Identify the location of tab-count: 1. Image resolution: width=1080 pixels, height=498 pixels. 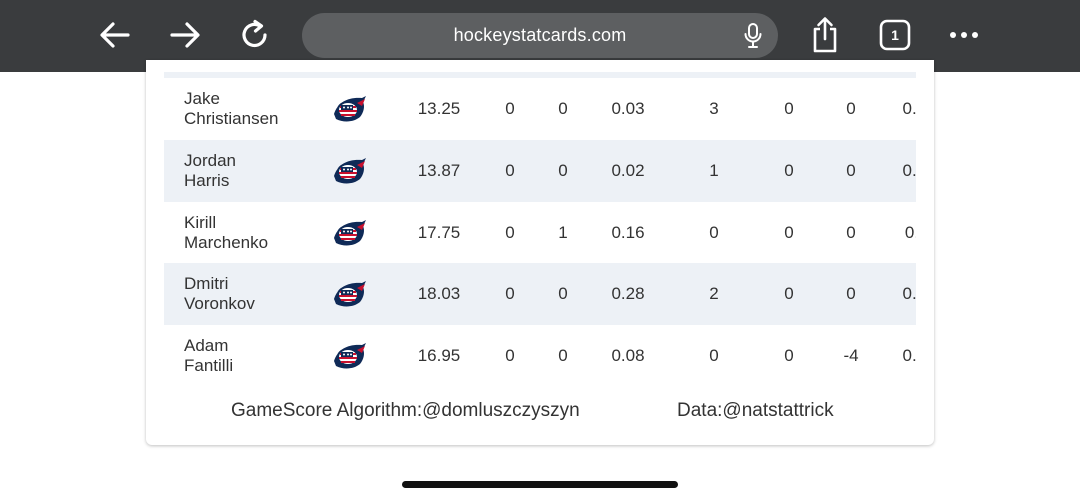
(895, 35).